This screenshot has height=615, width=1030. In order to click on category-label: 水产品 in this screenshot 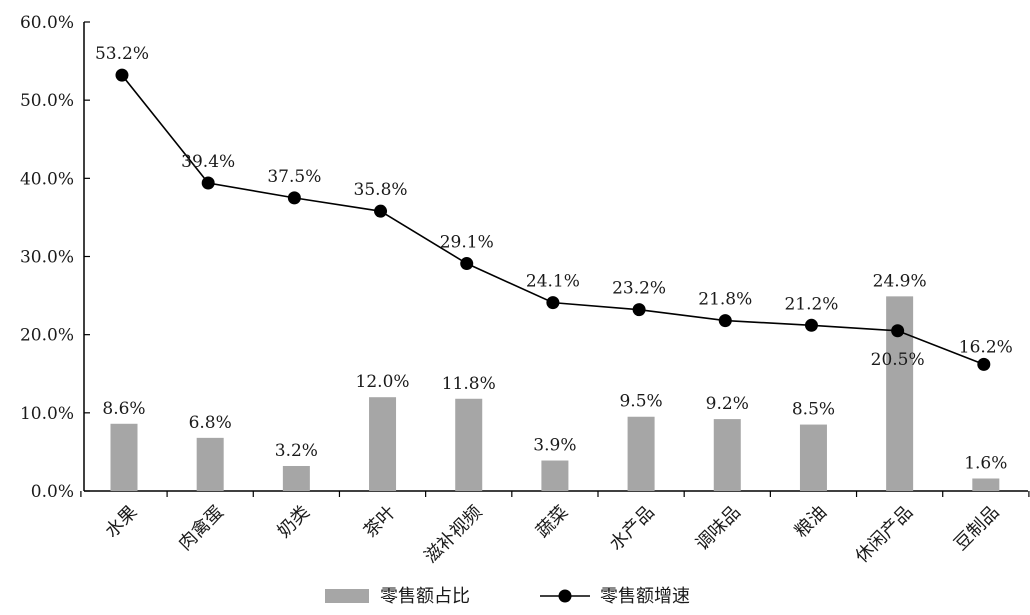, I will do `click(632, 528)`.